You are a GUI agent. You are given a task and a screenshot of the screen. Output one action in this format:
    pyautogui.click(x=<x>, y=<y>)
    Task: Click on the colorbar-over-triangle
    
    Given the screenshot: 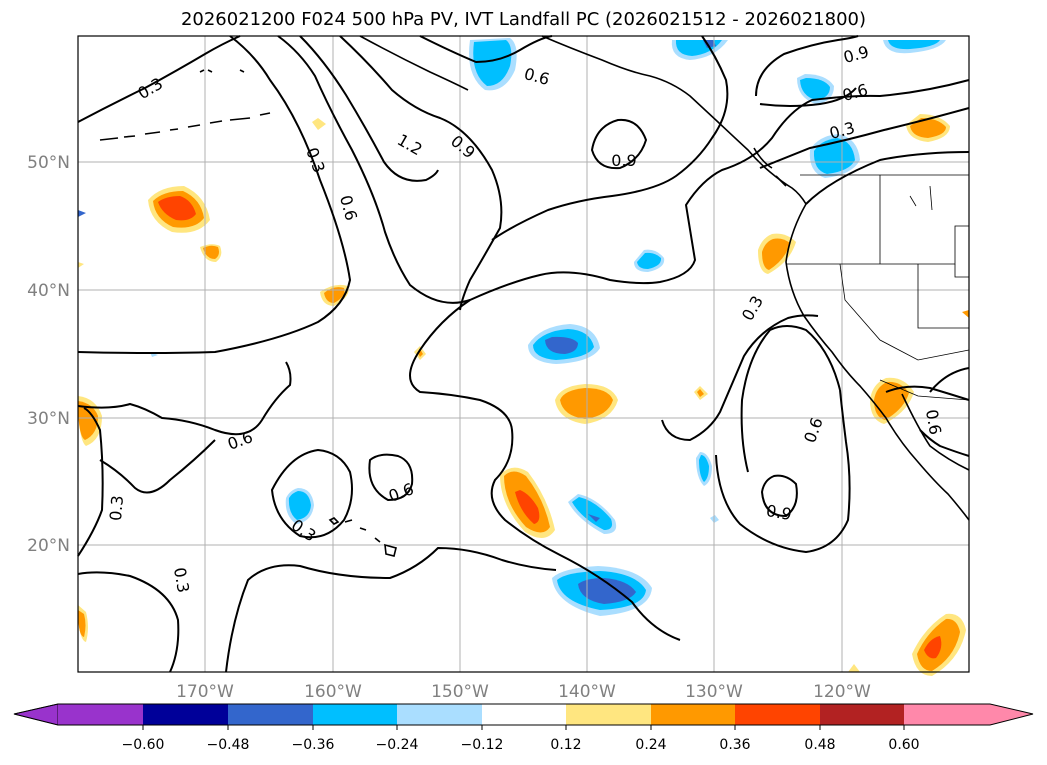 What is the action you would take?
    pyautogui.click(x=968, y=714)
    